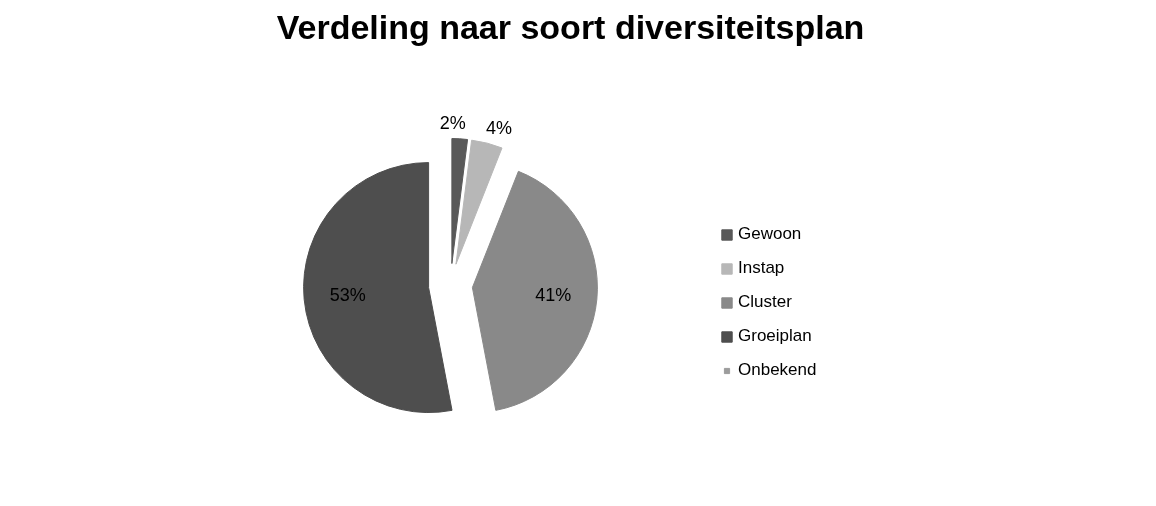  I want to click on data-label: 53%, so click(347, 295).